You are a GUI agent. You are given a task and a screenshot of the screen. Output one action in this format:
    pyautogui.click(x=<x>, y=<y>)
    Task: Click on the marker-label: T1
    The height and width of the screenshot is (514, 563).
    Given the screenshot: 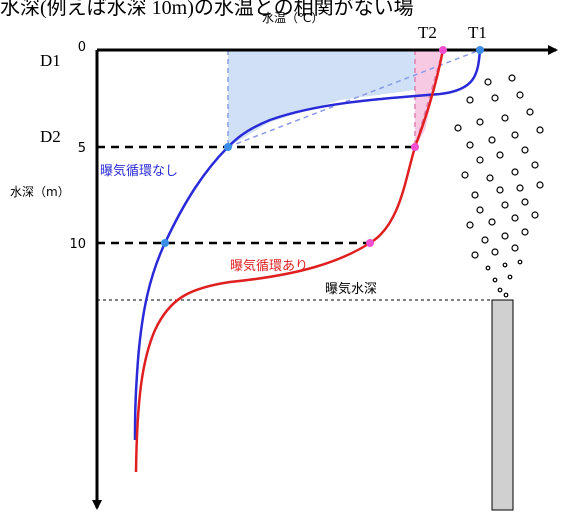 What is the action you would take?
    pyautogui.click(x=477, y=32)
    